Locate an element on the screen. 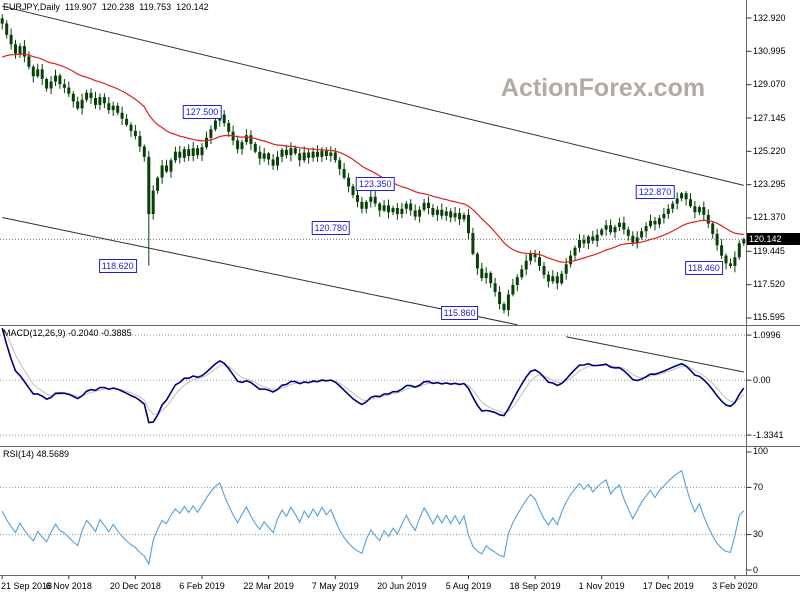 This screenshot has height=600, width=800. rsi-axis-tick-label: 30 is located at coordinates (758, 534).